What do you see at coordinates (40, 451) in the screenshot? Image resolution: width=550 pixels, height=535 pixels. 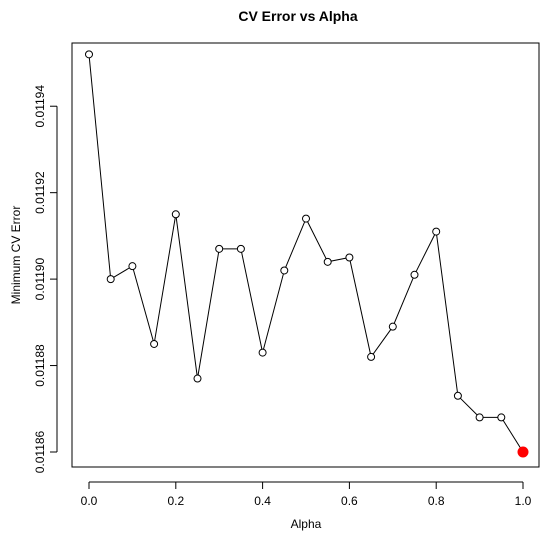 I see `y-tick-label: 0.01186` at bounding box center [40, 451].